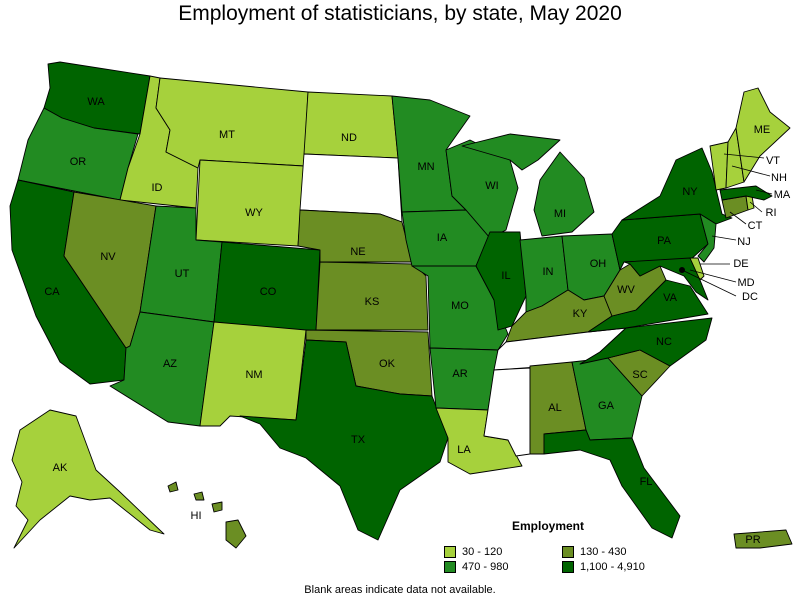 This screenshot has height=600, width=800. What do you see at coordinates (505, 276) in the screenshot?
I see `label-il: IL` at bounding box center [505, 276].